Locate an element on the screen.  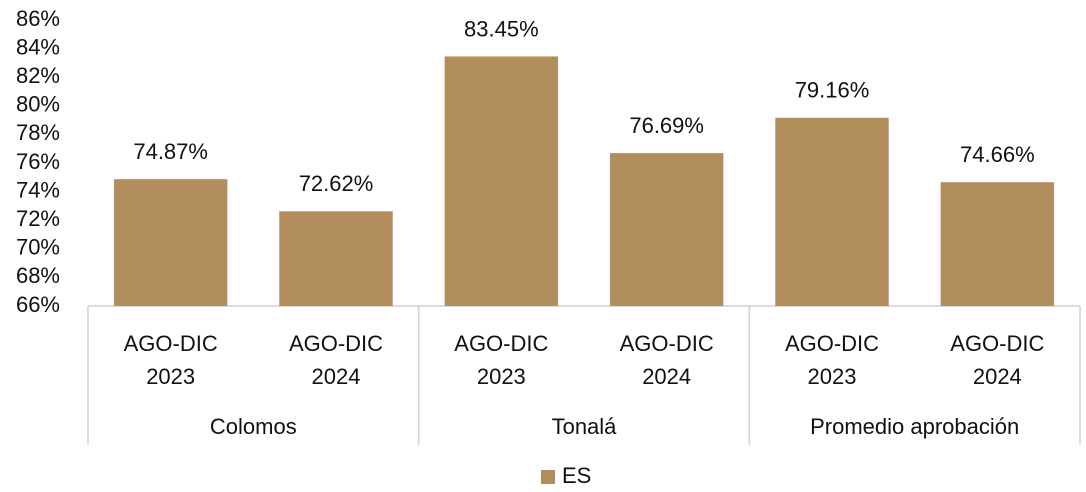
y-tick-label: 68% is located at coordinates (38, 275).